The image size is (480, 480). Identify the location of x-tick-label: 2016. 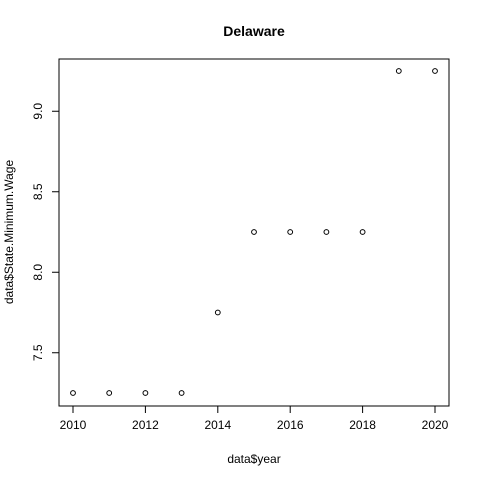
(290, 425).